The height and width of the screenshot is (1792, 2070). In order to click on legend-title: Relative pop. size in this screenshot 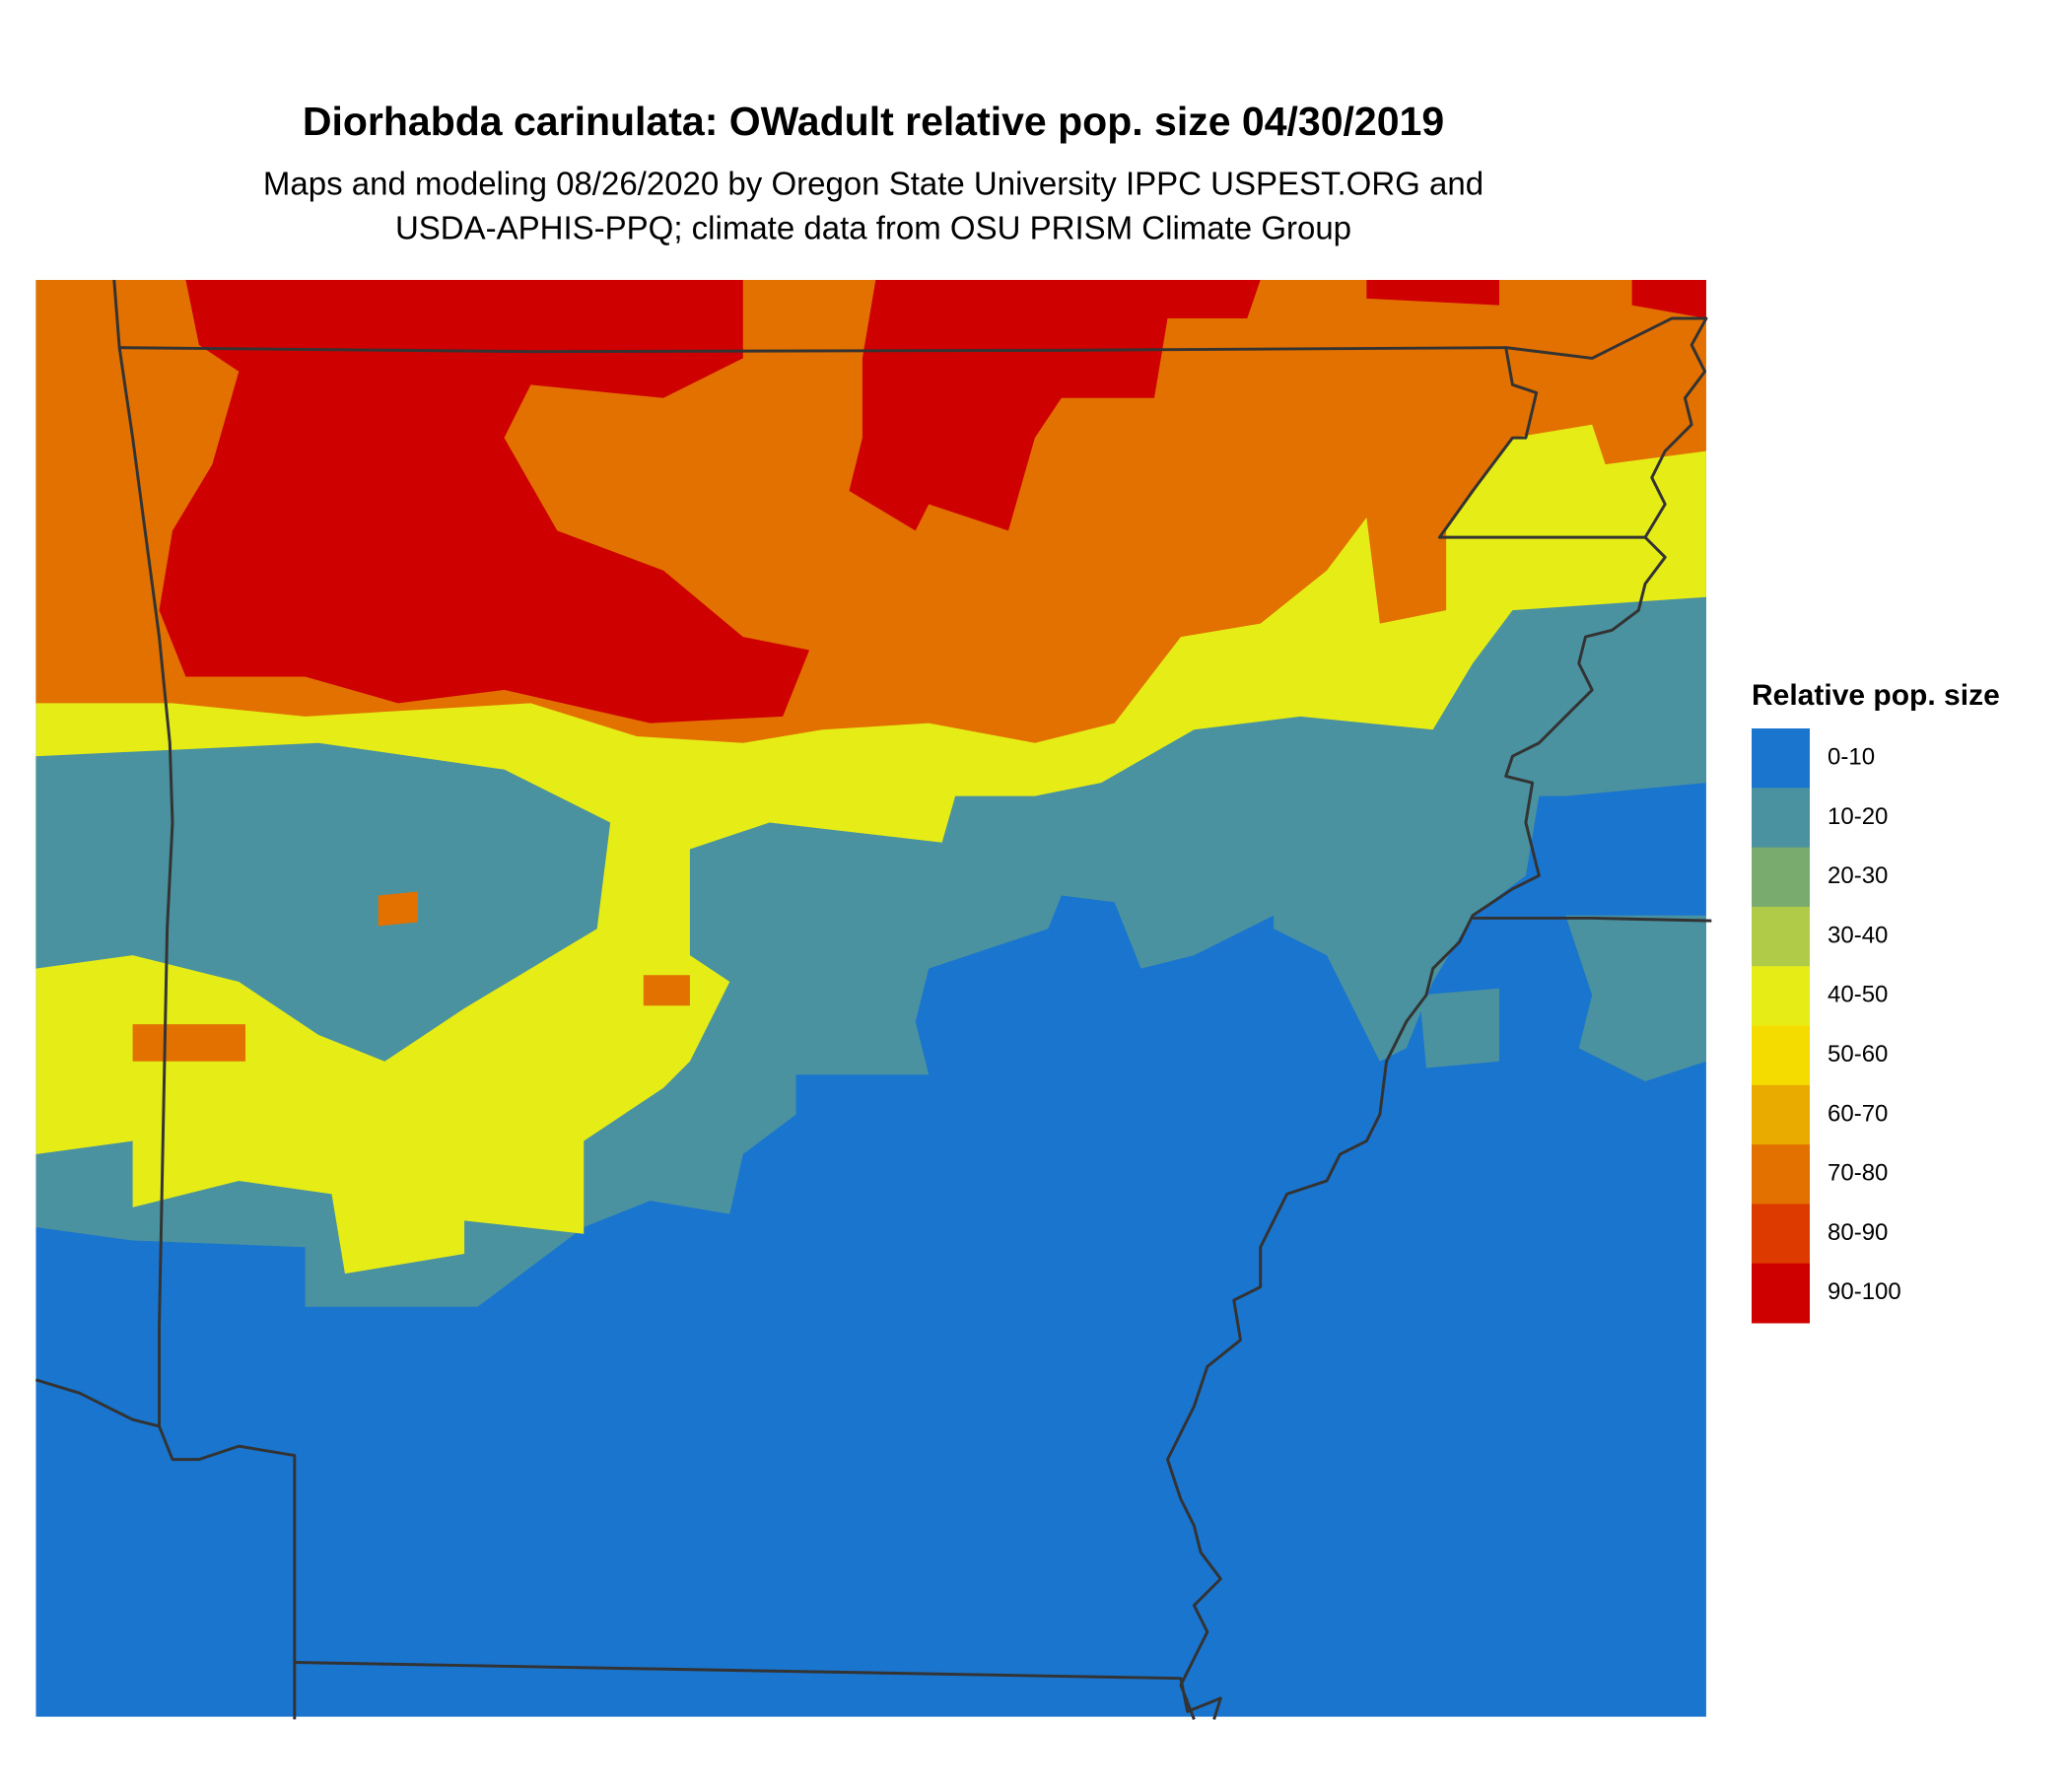, I will do `click(1876, 695)`.